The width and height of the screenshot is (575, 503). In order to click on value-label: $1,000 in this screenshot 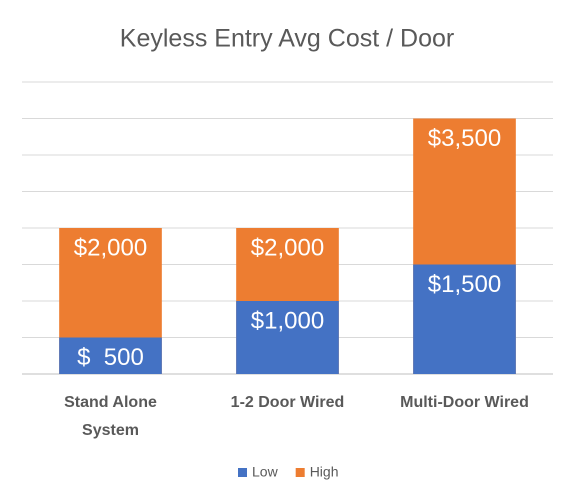, I will do `click(287, 320)`.